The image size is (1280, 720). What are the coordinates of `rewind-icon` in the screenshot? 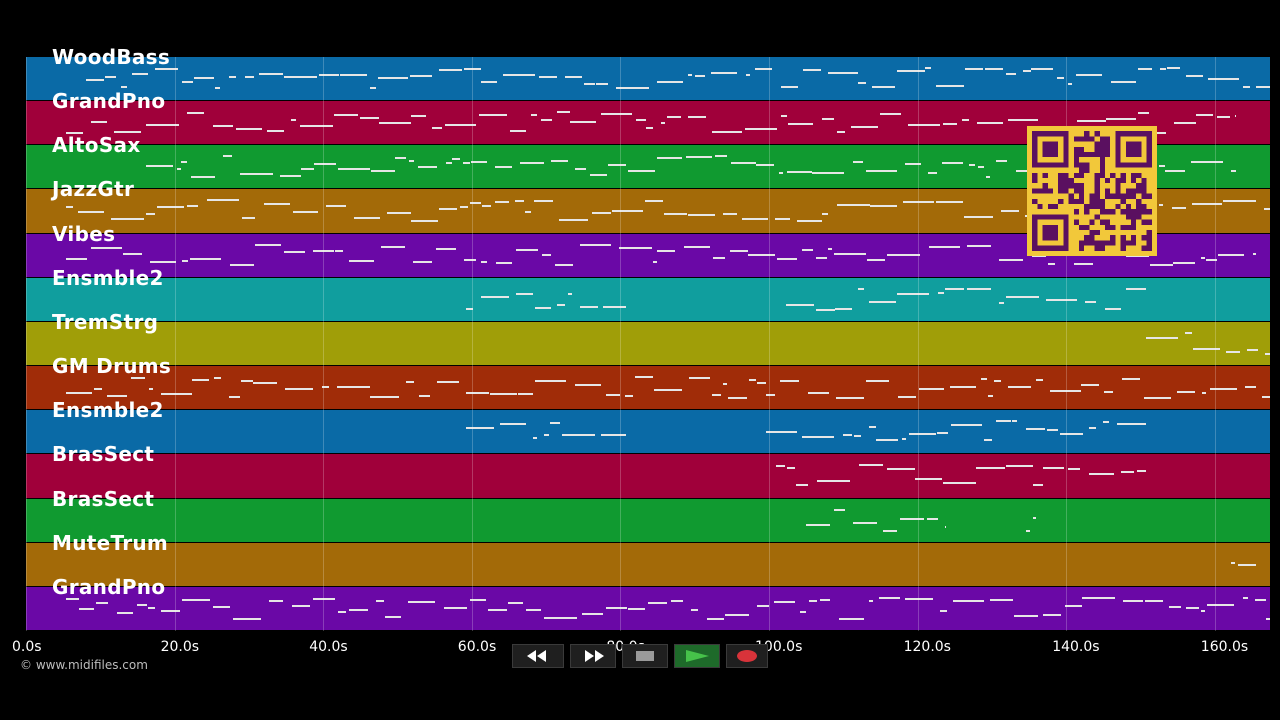 It's located at (536, 656).